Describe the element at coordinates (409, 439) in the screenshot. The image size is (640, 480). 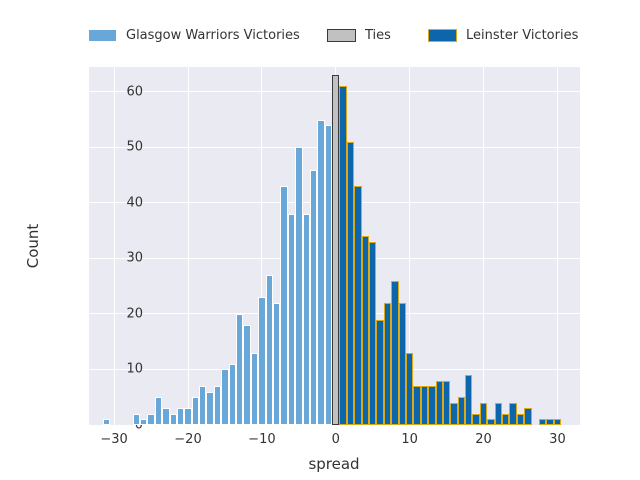
I see `x-tick-label: 10` at that location.